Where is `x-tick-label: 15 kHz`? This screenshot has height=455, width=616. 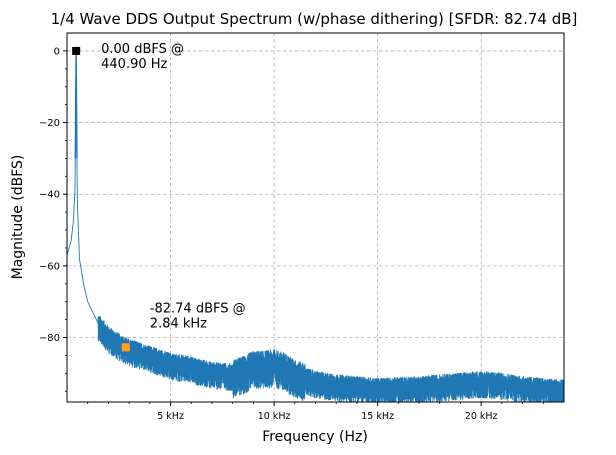
x-tick-label: 15 kHz is located at coordinates (377, 416).